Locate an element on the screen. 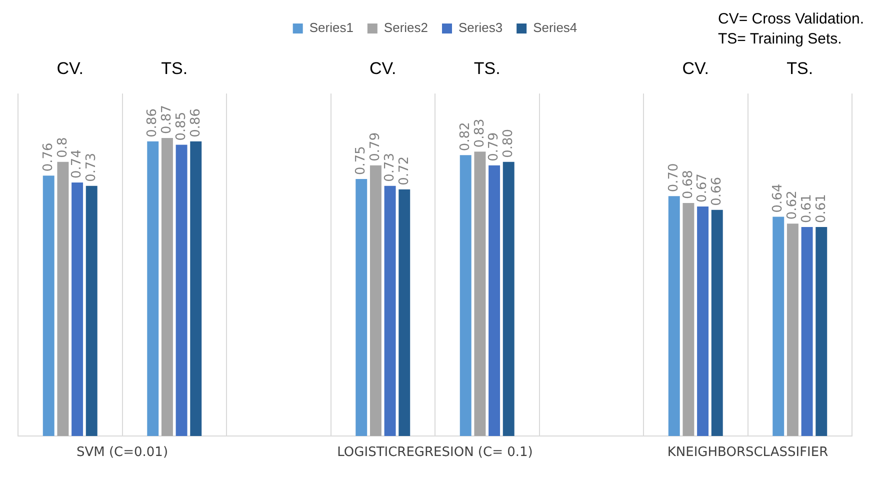 The width and height of the screenshot is (880, 482). legend-label: Series3 is located at coordinates (480, 28).